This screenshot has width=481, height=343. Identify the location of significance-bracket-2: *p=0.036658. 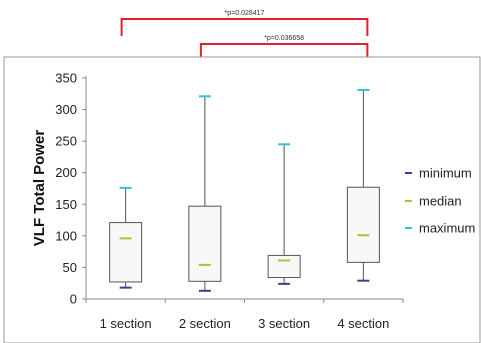
(284, 46).